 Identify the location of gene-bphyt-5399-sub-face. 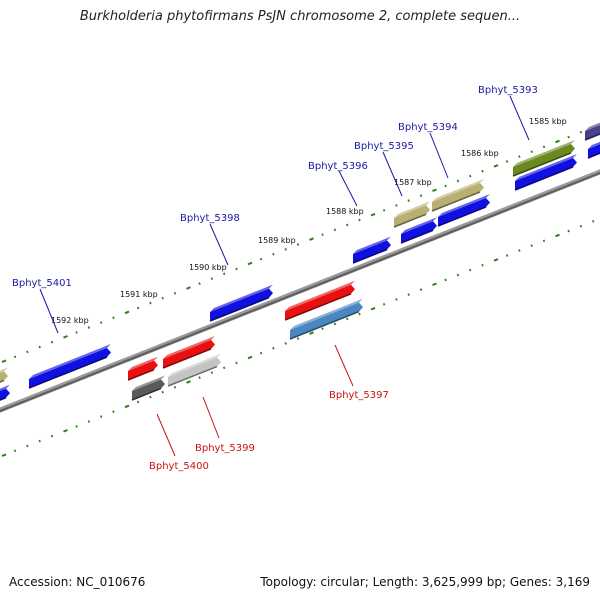
(194, 371).